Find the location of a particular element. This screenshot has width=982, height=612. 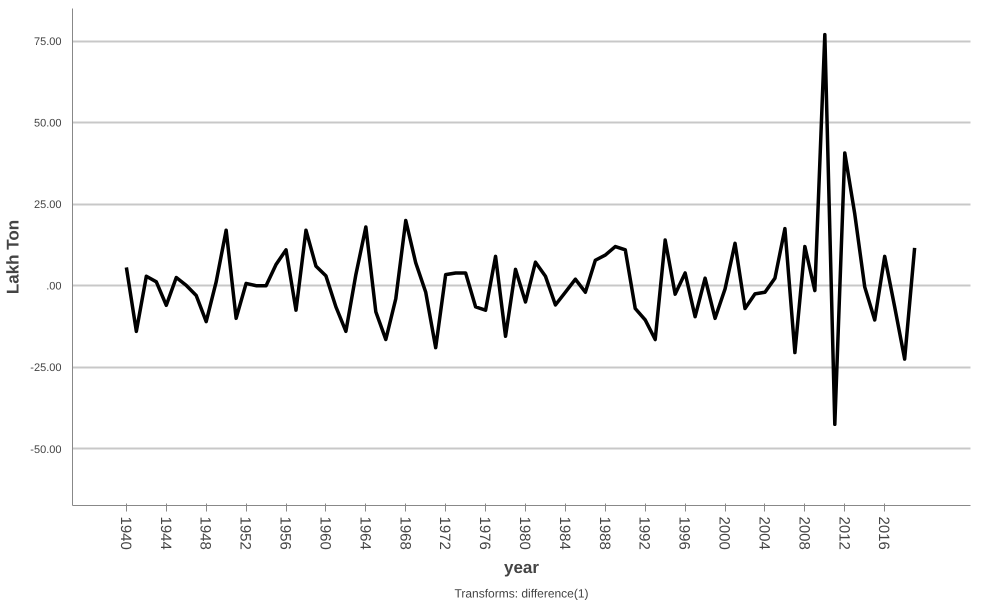

x-tick-label: 1980 is located at coordinates (524, 533).